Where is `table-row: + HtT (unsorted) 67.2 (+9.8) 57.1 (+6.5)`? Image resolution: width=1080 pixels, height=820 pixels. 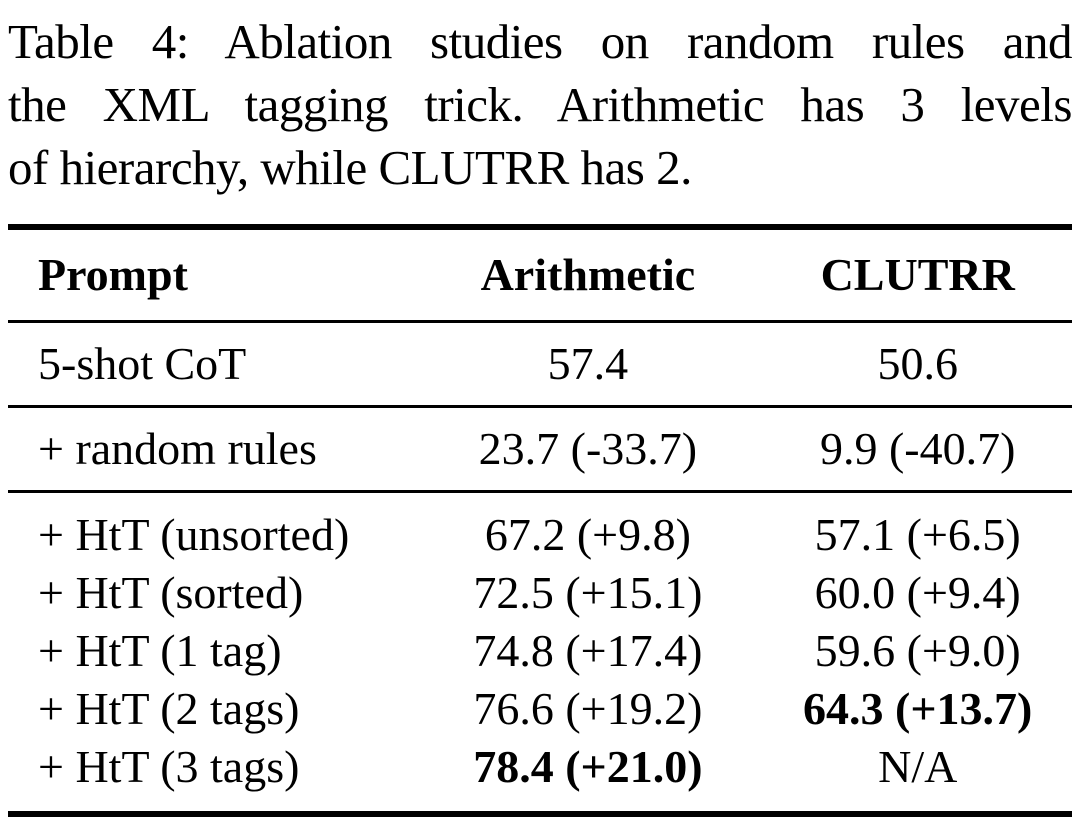
table-row: + HtT (unsorted) 67.2 (+9.8) 57.1 (+6.5) is located at coordinates (540, 528).